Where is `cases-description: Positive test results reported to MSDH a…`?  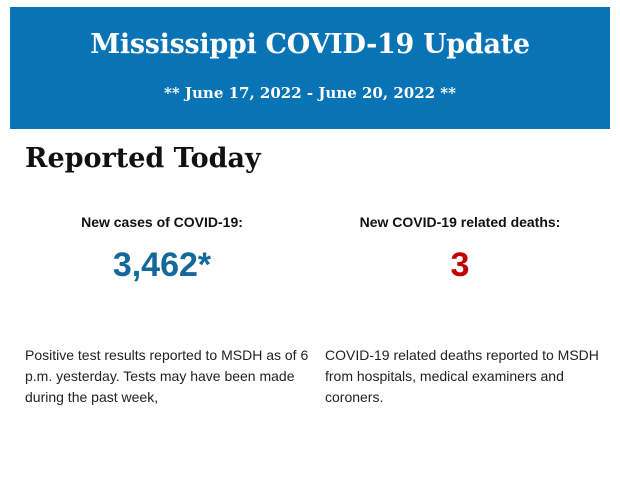
cases-description: Positive test results reported to MSDH a… is located at coordinates (167, 376).